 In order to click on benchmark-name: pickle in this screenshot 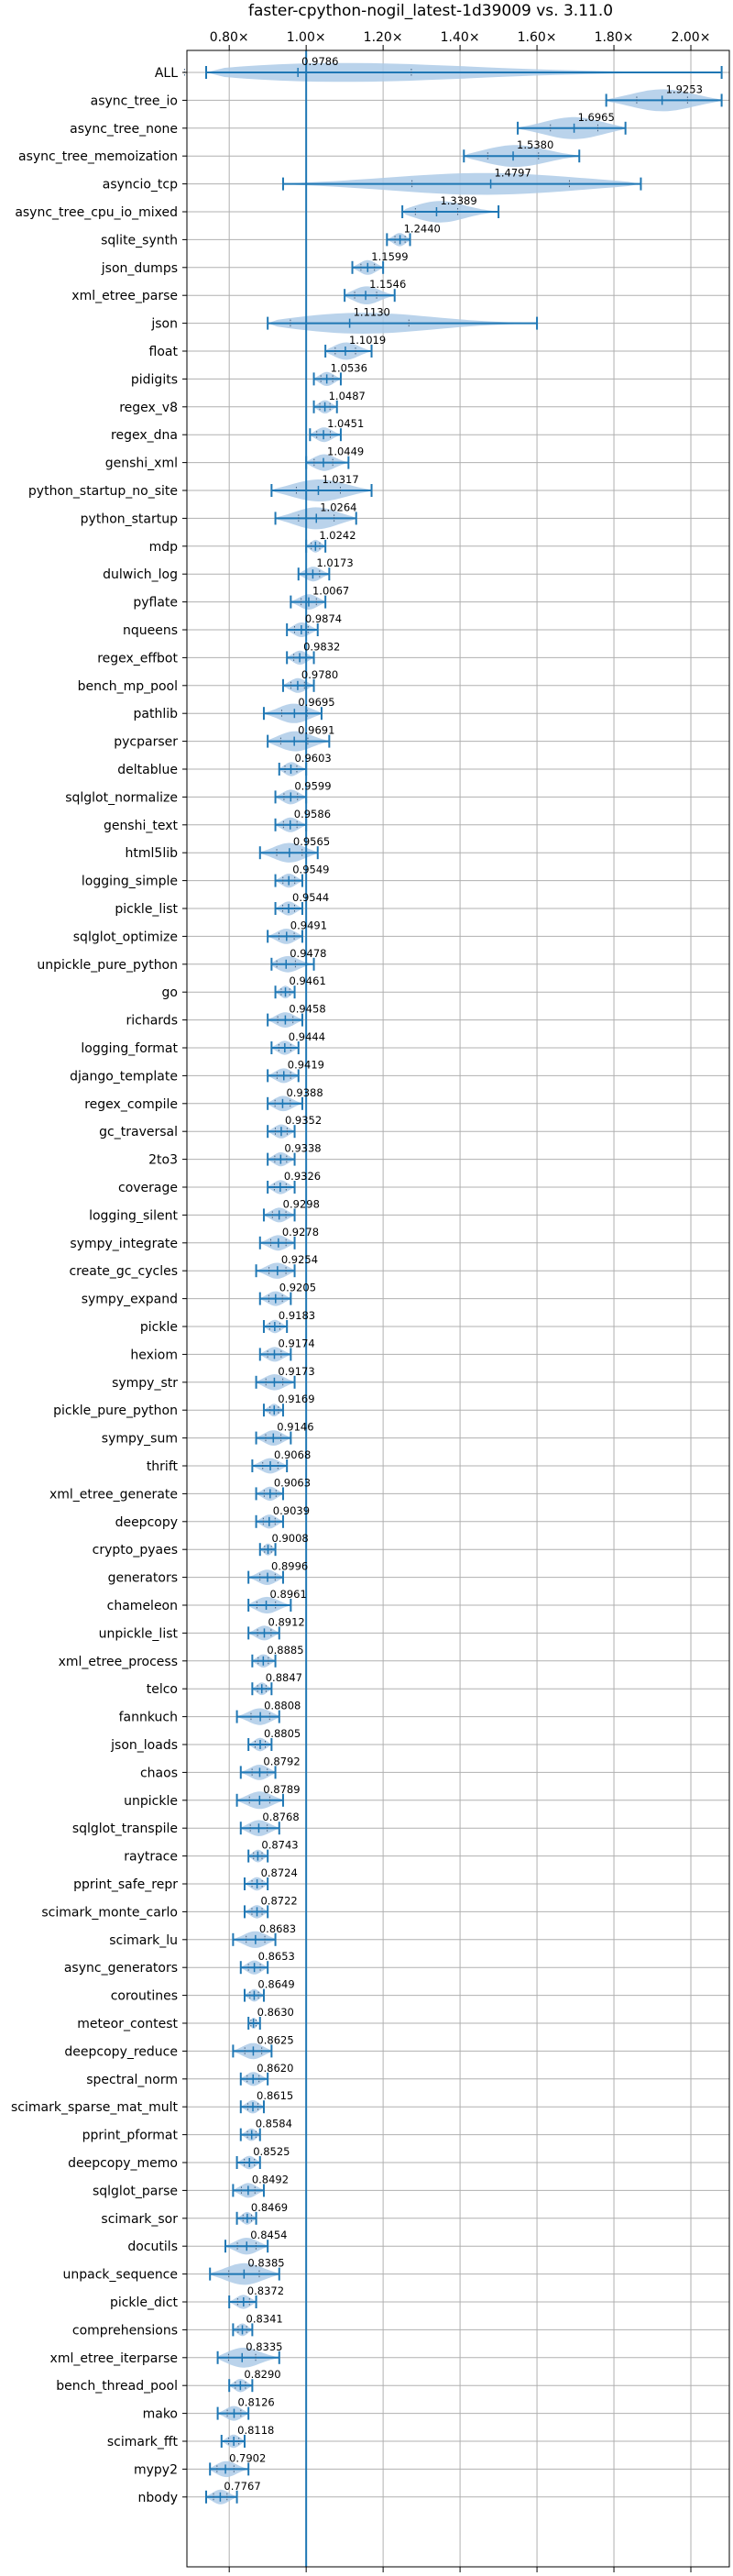, I will do `click(159, 1328)`.